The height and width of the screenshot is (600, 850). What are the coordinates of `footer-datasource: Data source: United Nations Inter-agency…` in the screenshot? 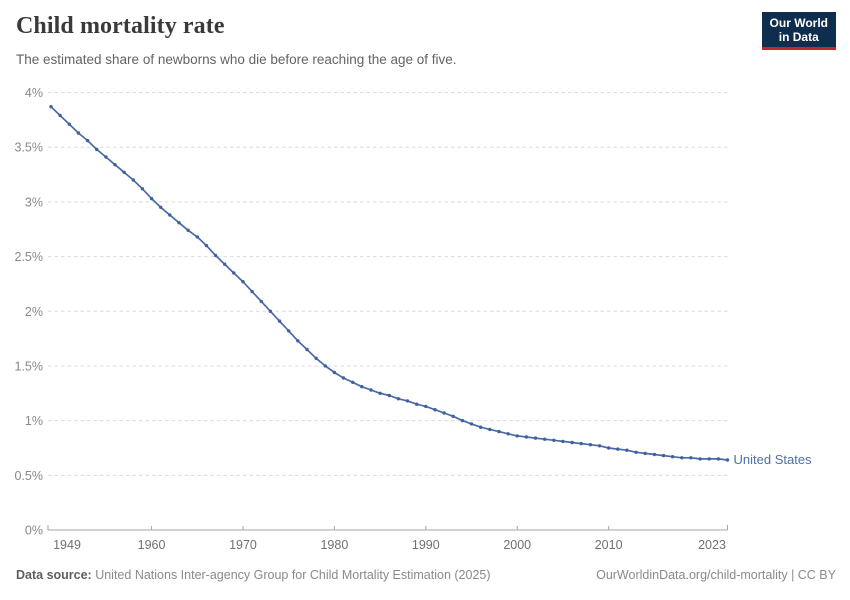 It's located at (253, 575).